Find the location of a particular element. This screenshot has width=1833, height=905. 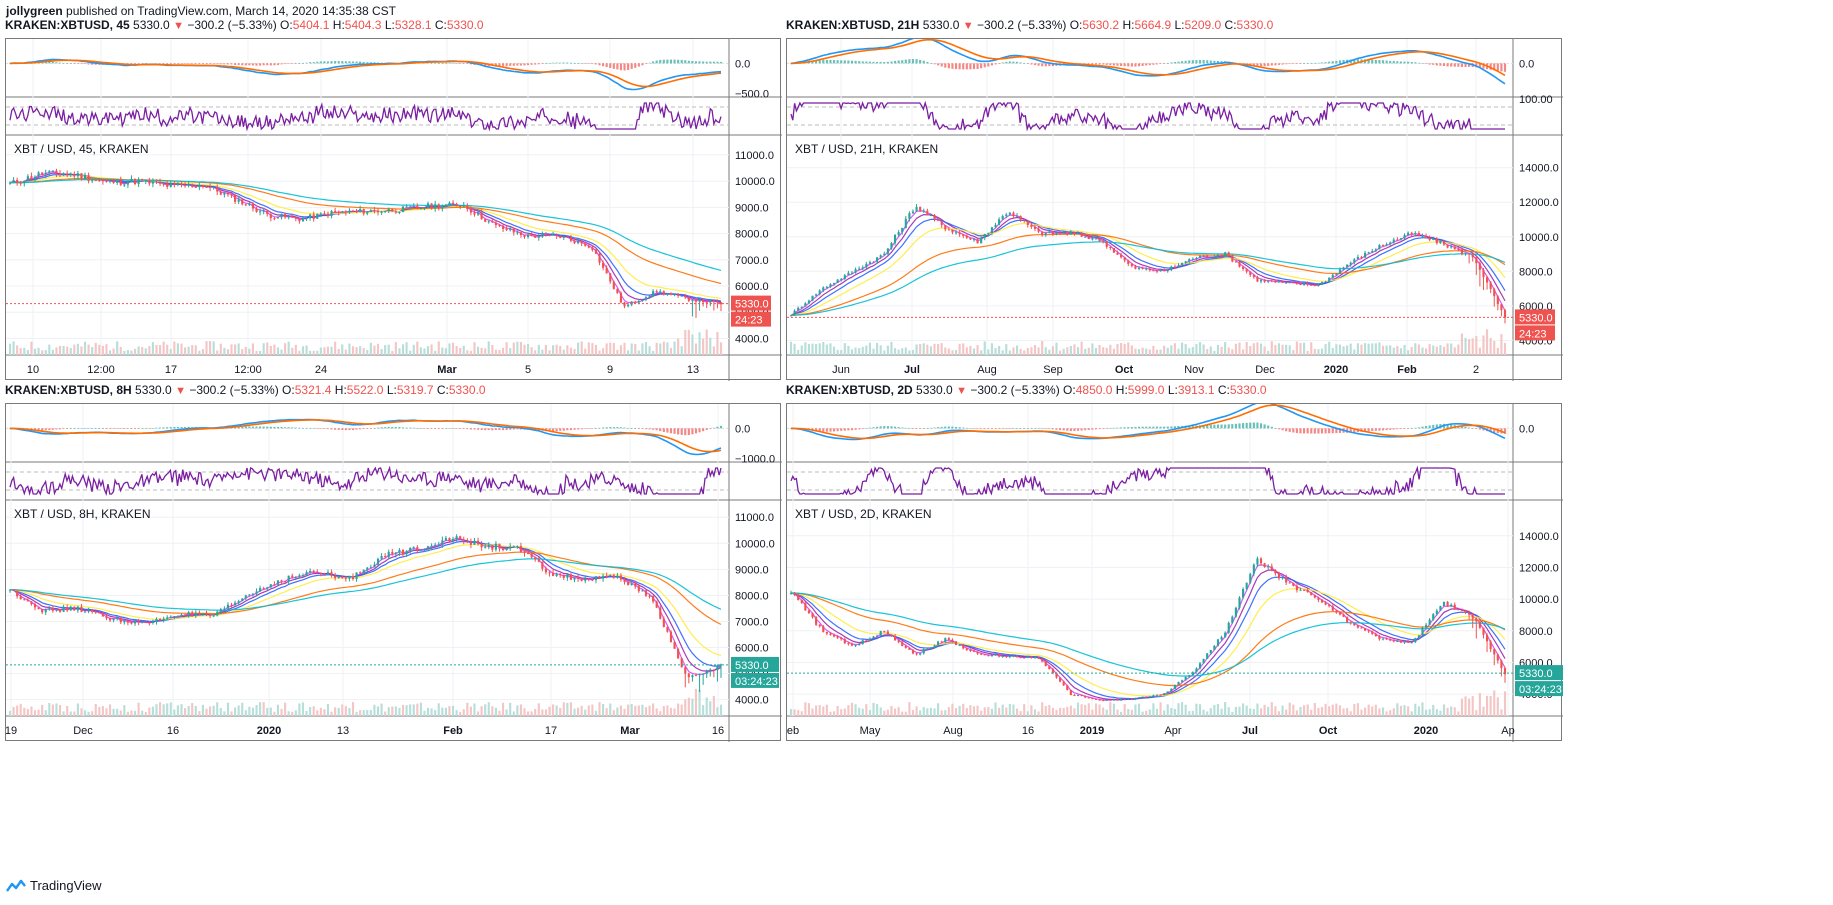

price-tick-label: 12000.0 is located at coordinates (1539, 568).